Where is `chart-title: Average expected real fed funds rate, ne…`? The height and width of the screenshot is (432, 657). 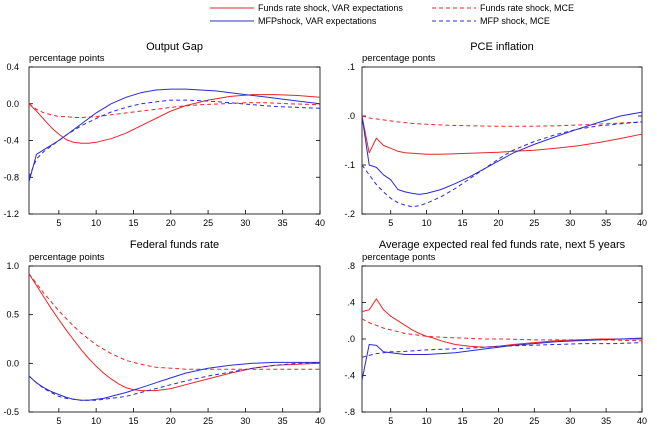
chart-title: Average expected real fed funds rate, ne… is located at coordinates (502, 245).